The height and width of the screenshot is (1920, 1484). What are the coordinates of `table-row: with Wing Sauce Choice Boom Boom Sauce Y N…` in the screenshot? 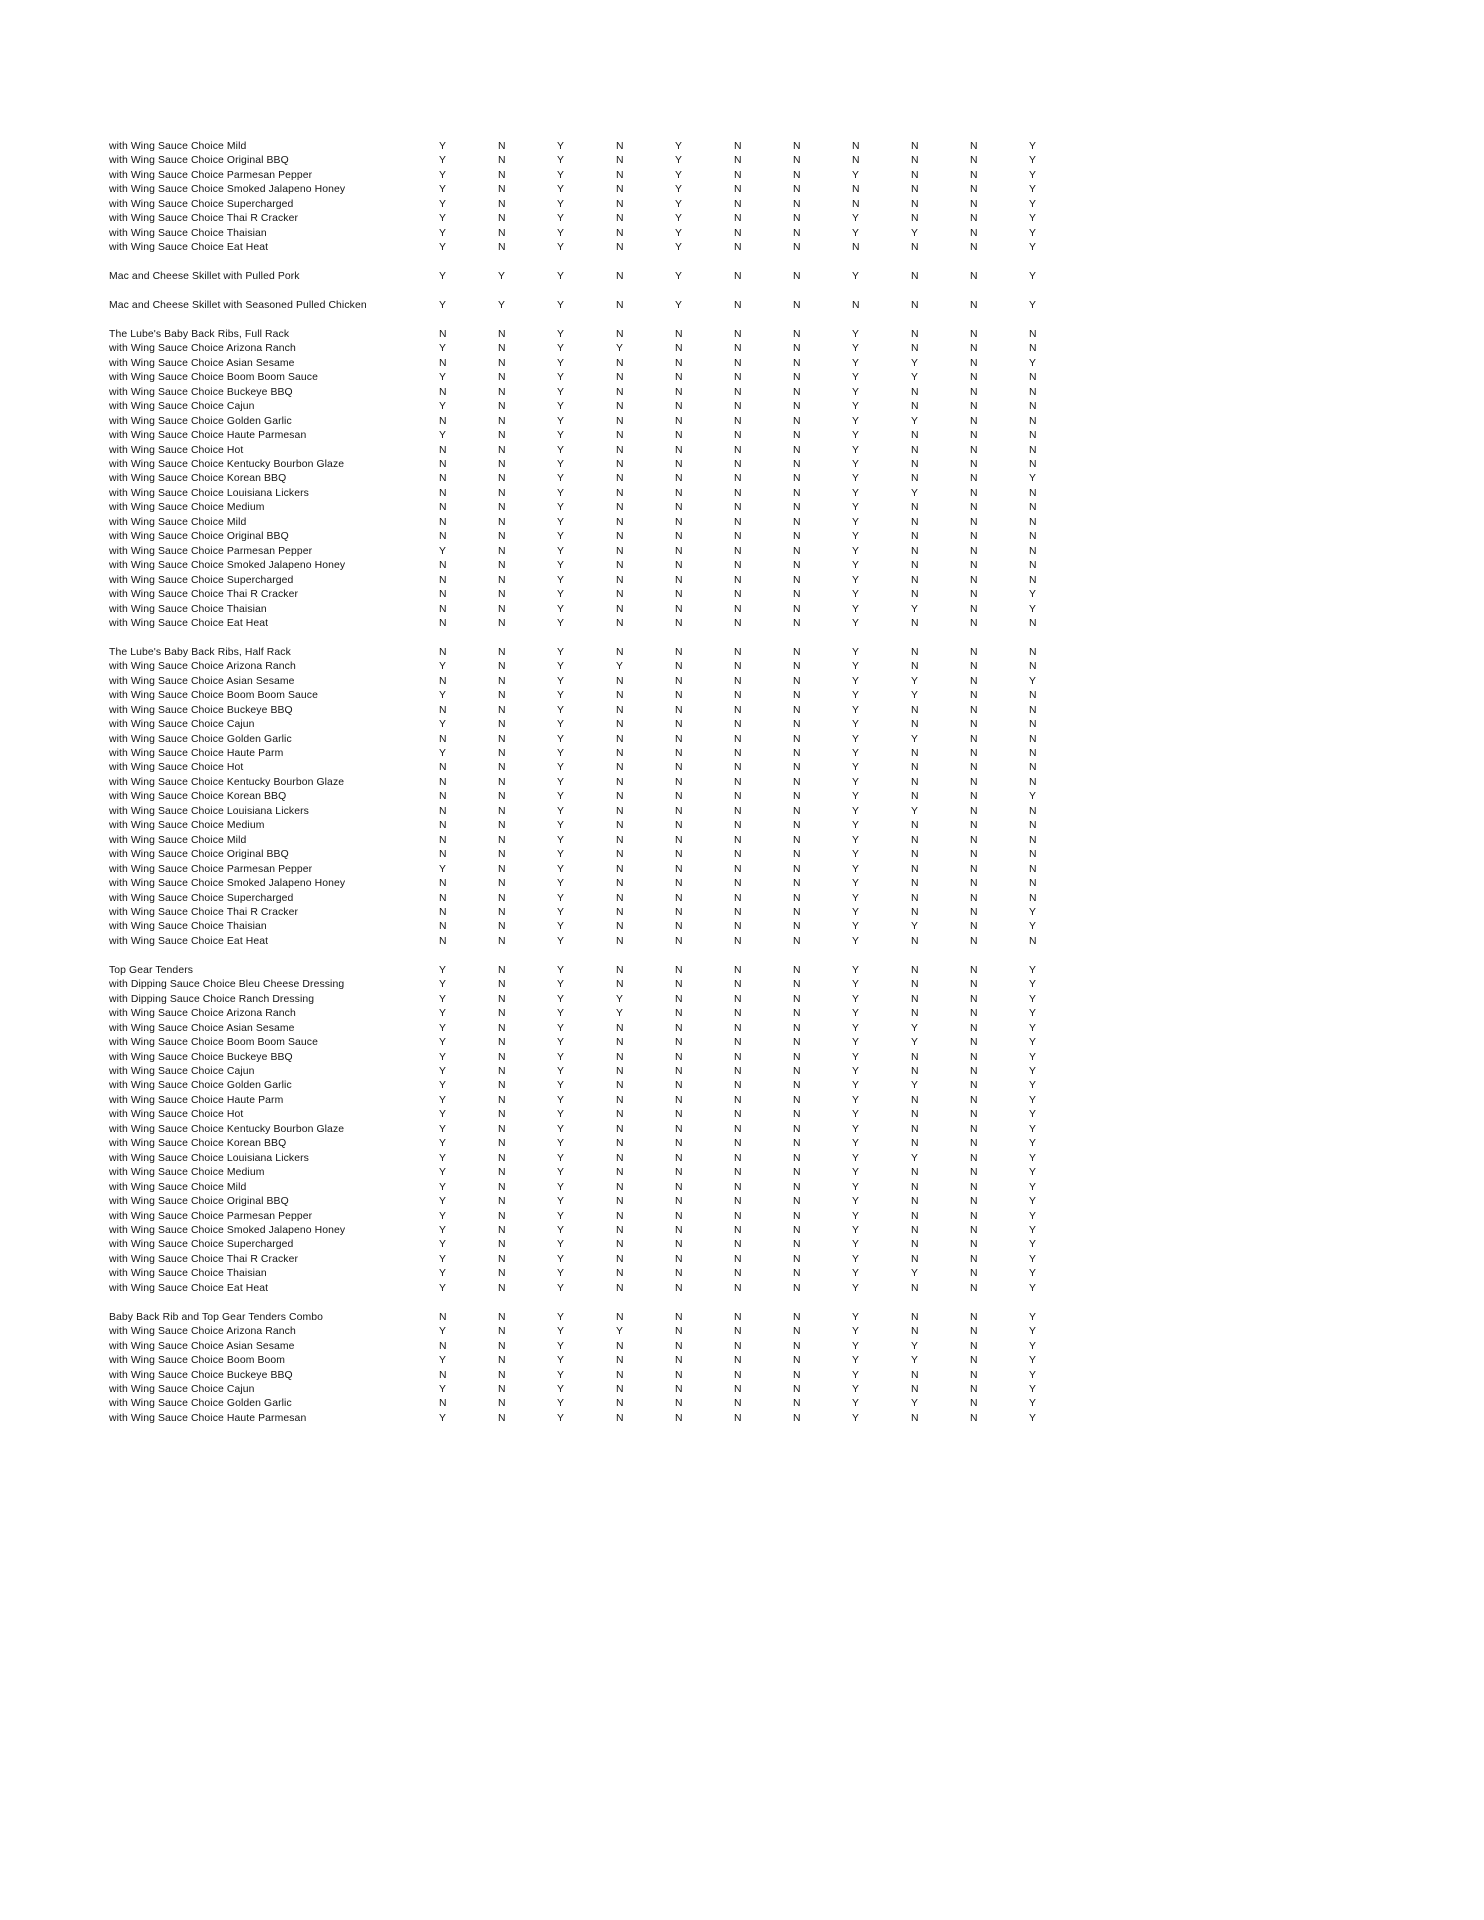 It's located at (598, 1043).